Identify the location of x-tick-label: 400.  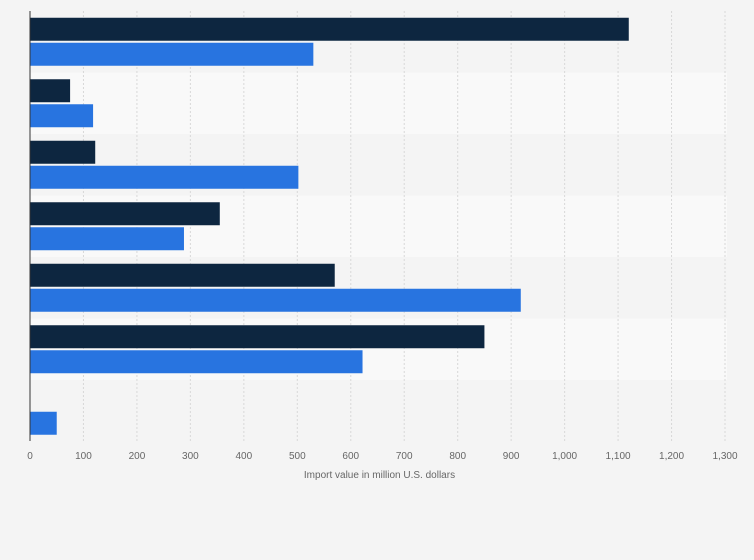
(244, 456).